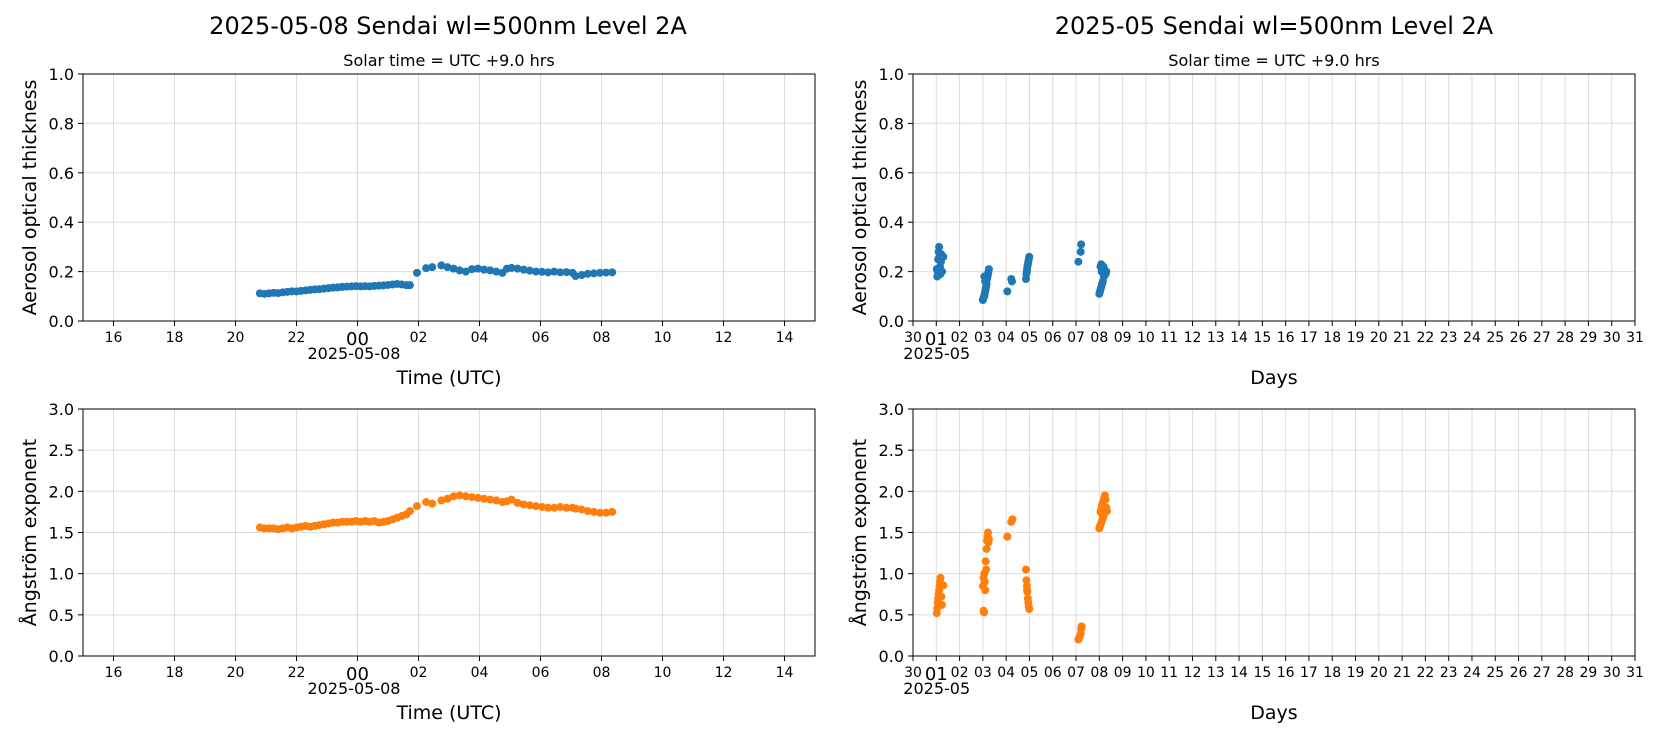 The width and height of the screenshot is (1654, 737). What do you see at coordinates (1356, 673) in the screenshot?
I see `x-tick-label: 19` at bounding box center [1356, 673].